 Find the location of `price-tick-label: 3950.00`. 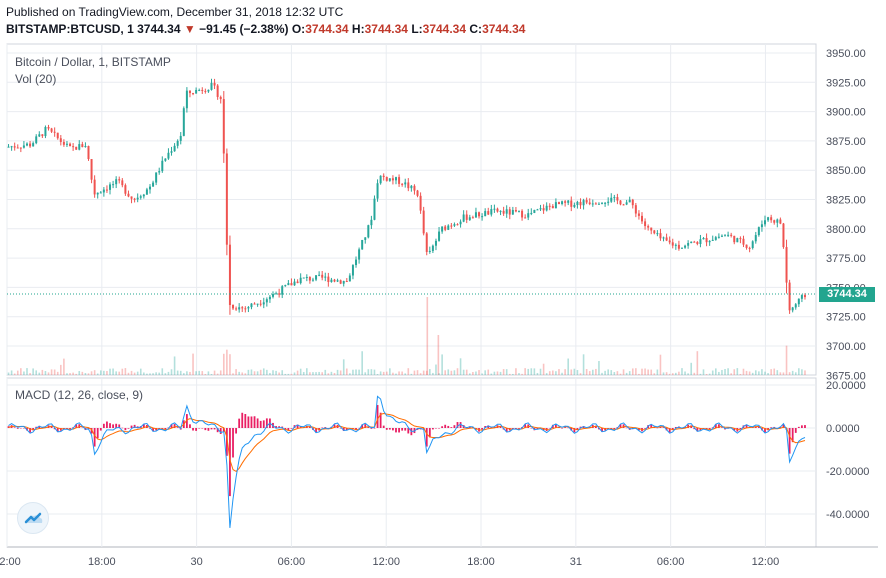

price-tick-label: 3950.00 is located at coordinates (846, 54).